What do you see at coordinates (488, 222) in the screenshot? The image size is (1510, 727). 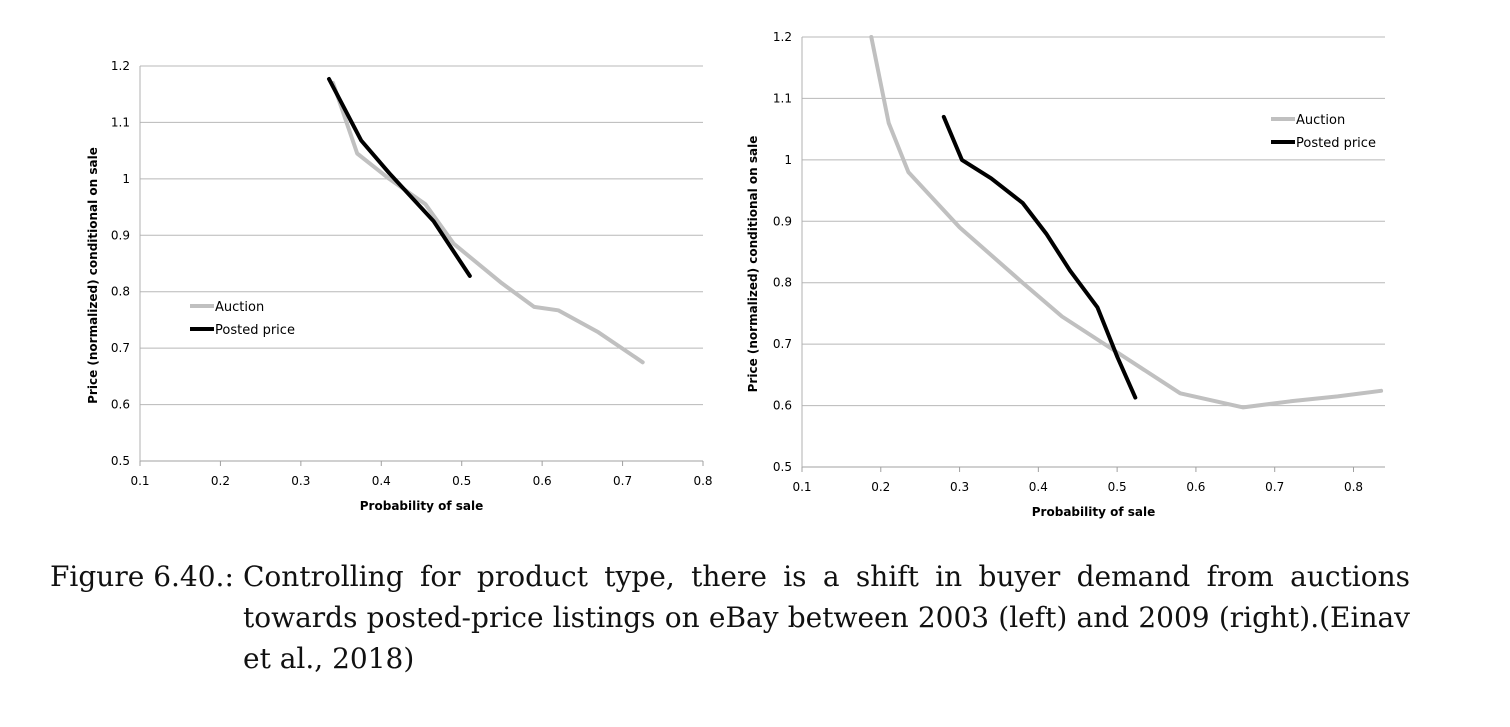 I see `series-line-auction` at bounding box center [488, 222].